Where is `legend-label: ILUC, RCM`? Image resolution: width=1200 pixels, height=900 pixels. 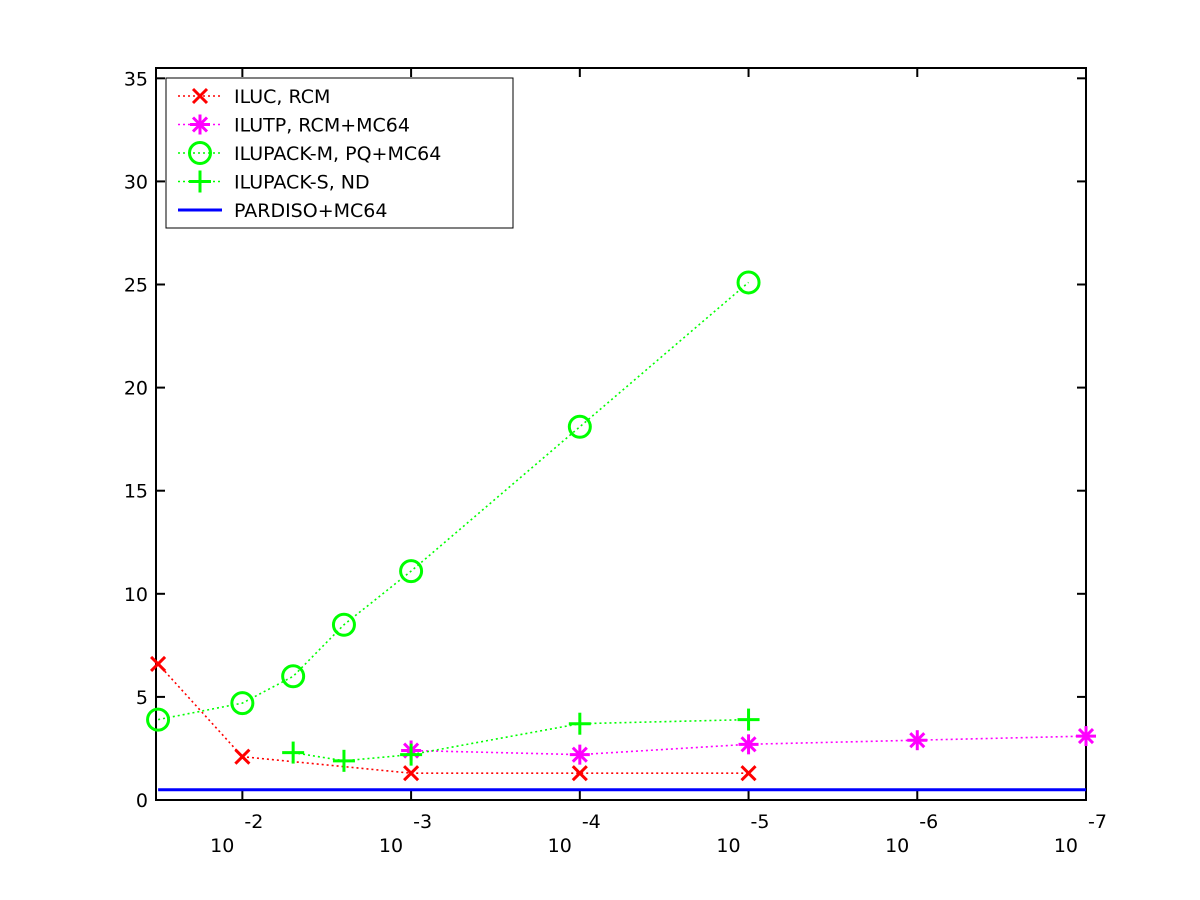
legend-label: ILUC, RCM is located at coordinates (282, 97).